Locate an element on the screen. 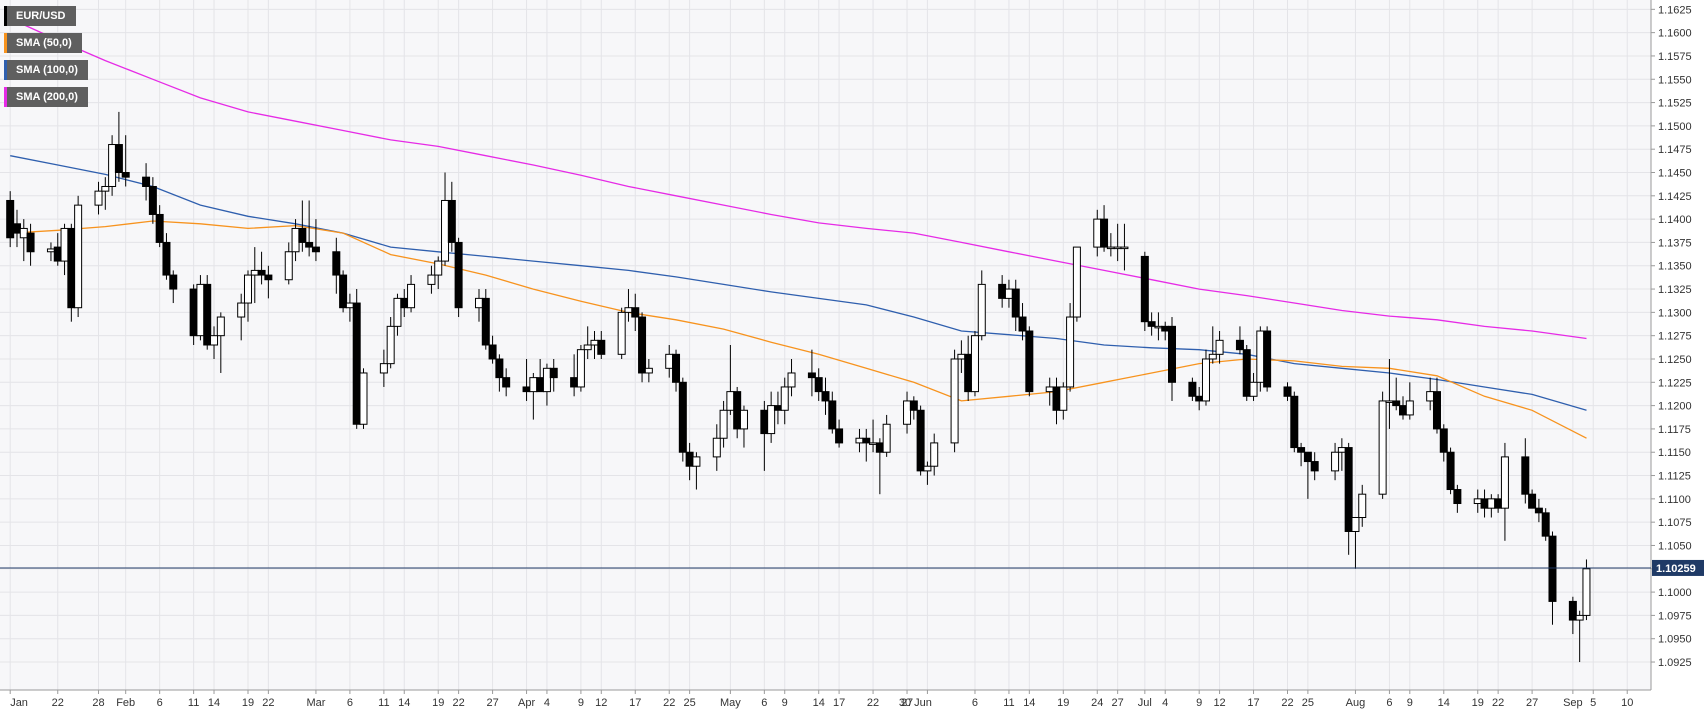 The height and width of the screenshot is (717, 1707). y-tick-label: 1.1575 is located at coordinates (1675, 57).